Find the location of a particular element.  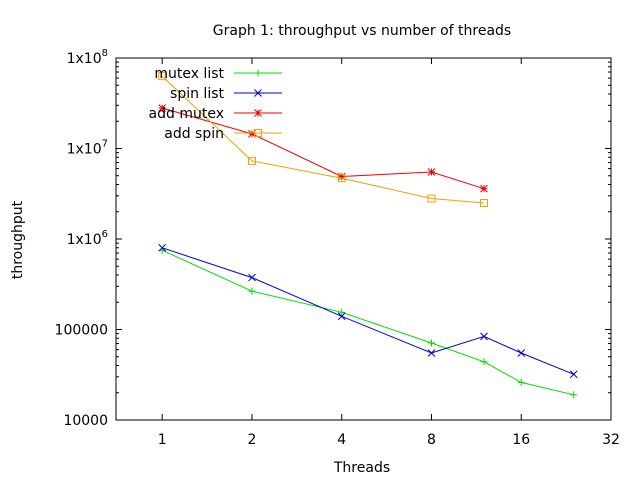

y-tick-label: 1x10⁷ is located at coordinates (87, 148).